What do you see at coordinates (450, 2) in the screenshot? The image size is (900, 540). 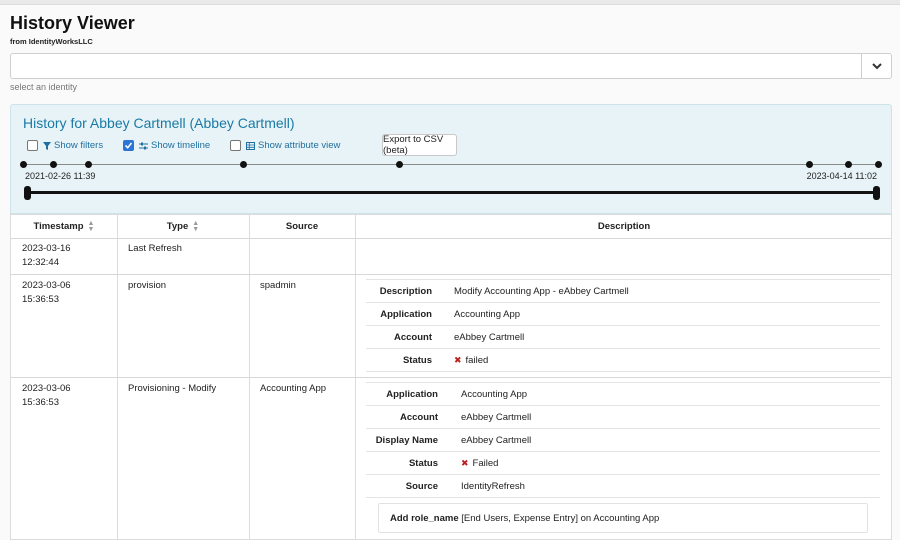 I see `top-bar` at bounding box center [450, 2].